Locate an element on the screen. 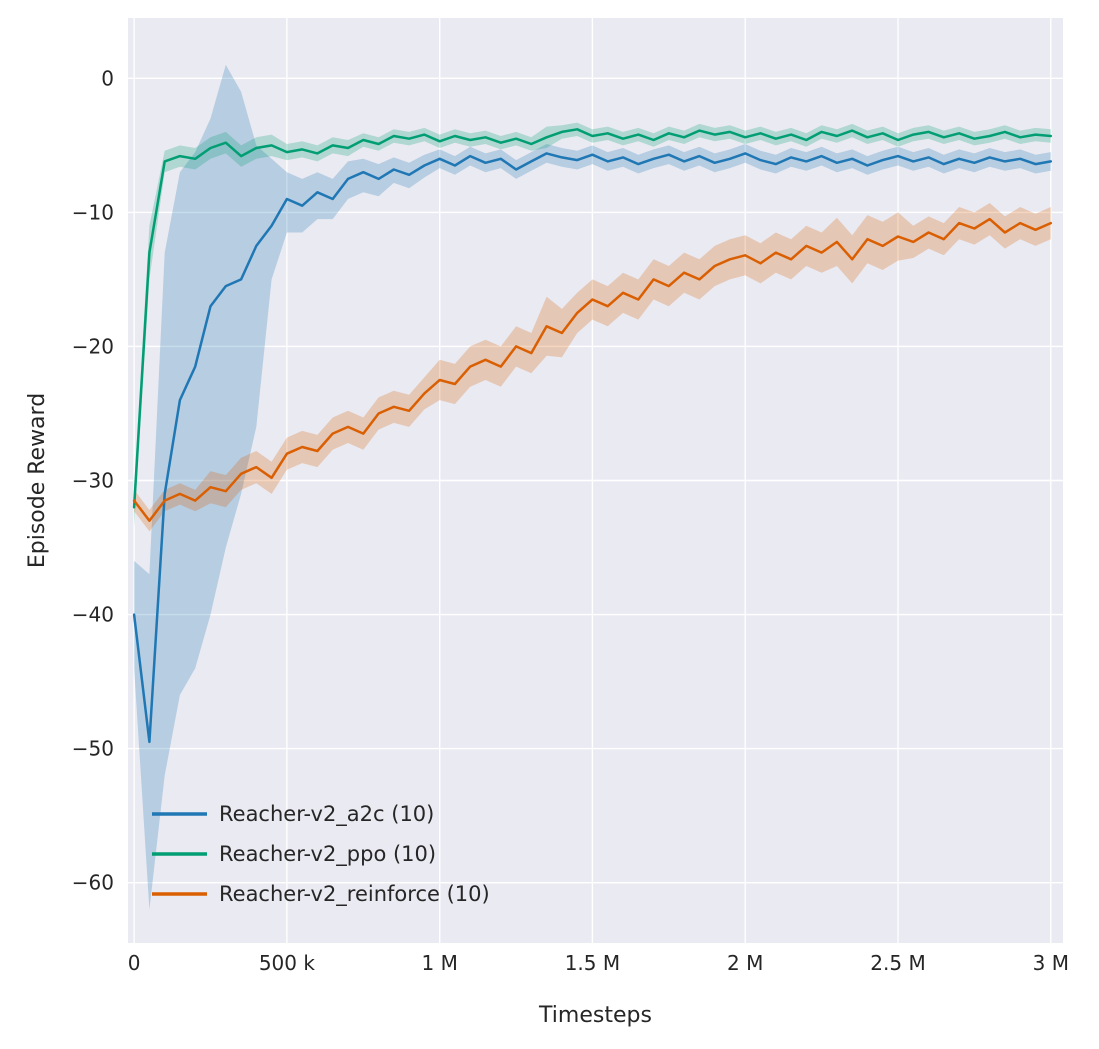 Image resolution: width=1099 pixels, height=1049 pixels. legend-item-reinforce: Reacher-v2_reinforce (10) is located at coordinates (321, 894).